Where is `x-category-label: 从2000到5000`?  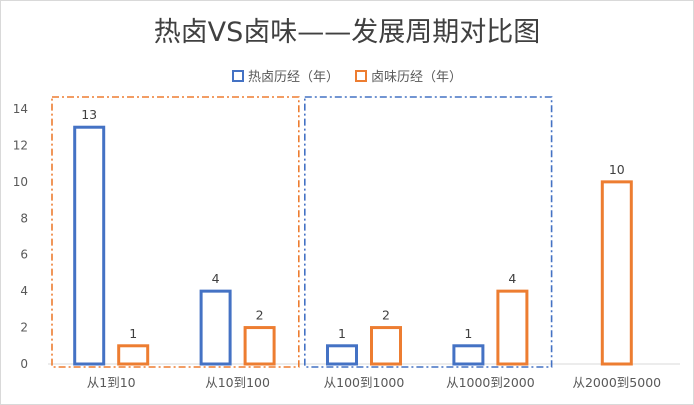
x-category-label: 从2000到5000 is located at coordinates (616, 382).